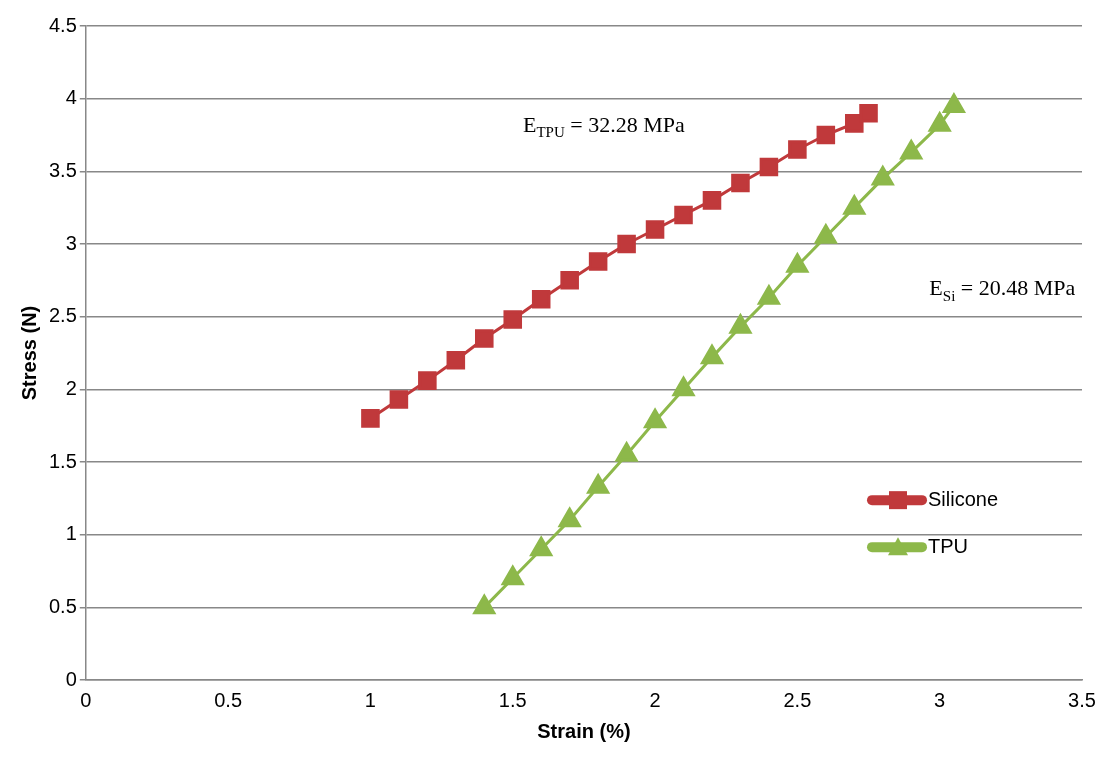  What do you see at coordinates (71, 242) in the screenshot?
I see `y-tick-label: 3` at bounding box center [71, 242].